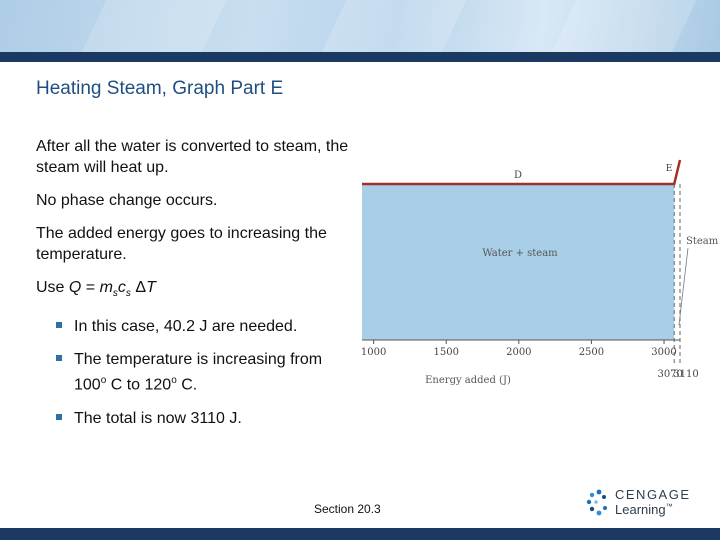  Describe the element at coordinates (591, 352) in the screenshot. I see `x-tick-label: 2500` at that location.